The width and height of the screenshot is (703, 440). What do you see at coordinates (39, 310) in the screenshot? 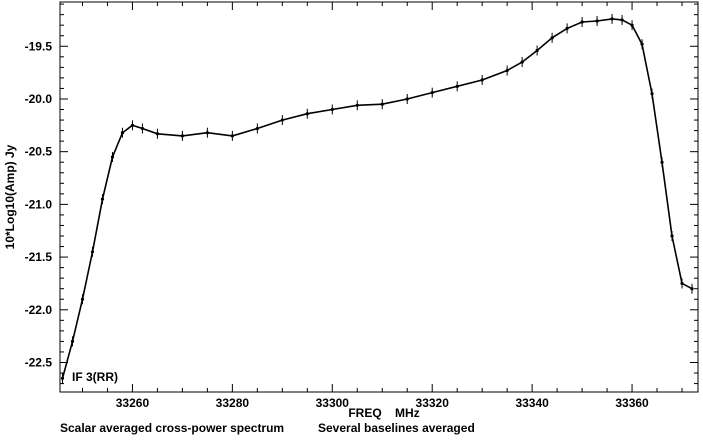
I see `y-tick-label: -22.0` at bounding box center [39, 310].